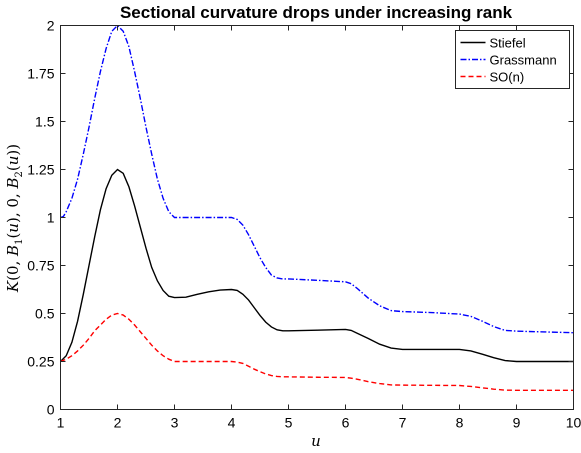 The height and width of the screenshot is (453, 581). What do you see at coordinates (40, 74) in the screenshot?
I see `y-tick-label: 1.75` at bounding box center [40, 74].